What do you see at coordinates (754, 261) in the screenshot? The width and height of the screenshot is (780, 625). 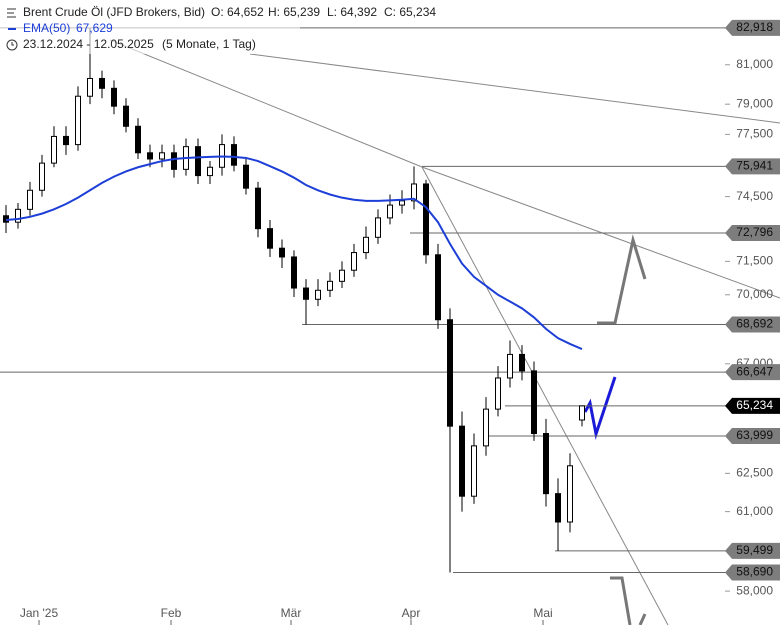 I see `y-tick-label: 71,500` at bounding box center [754, 261].